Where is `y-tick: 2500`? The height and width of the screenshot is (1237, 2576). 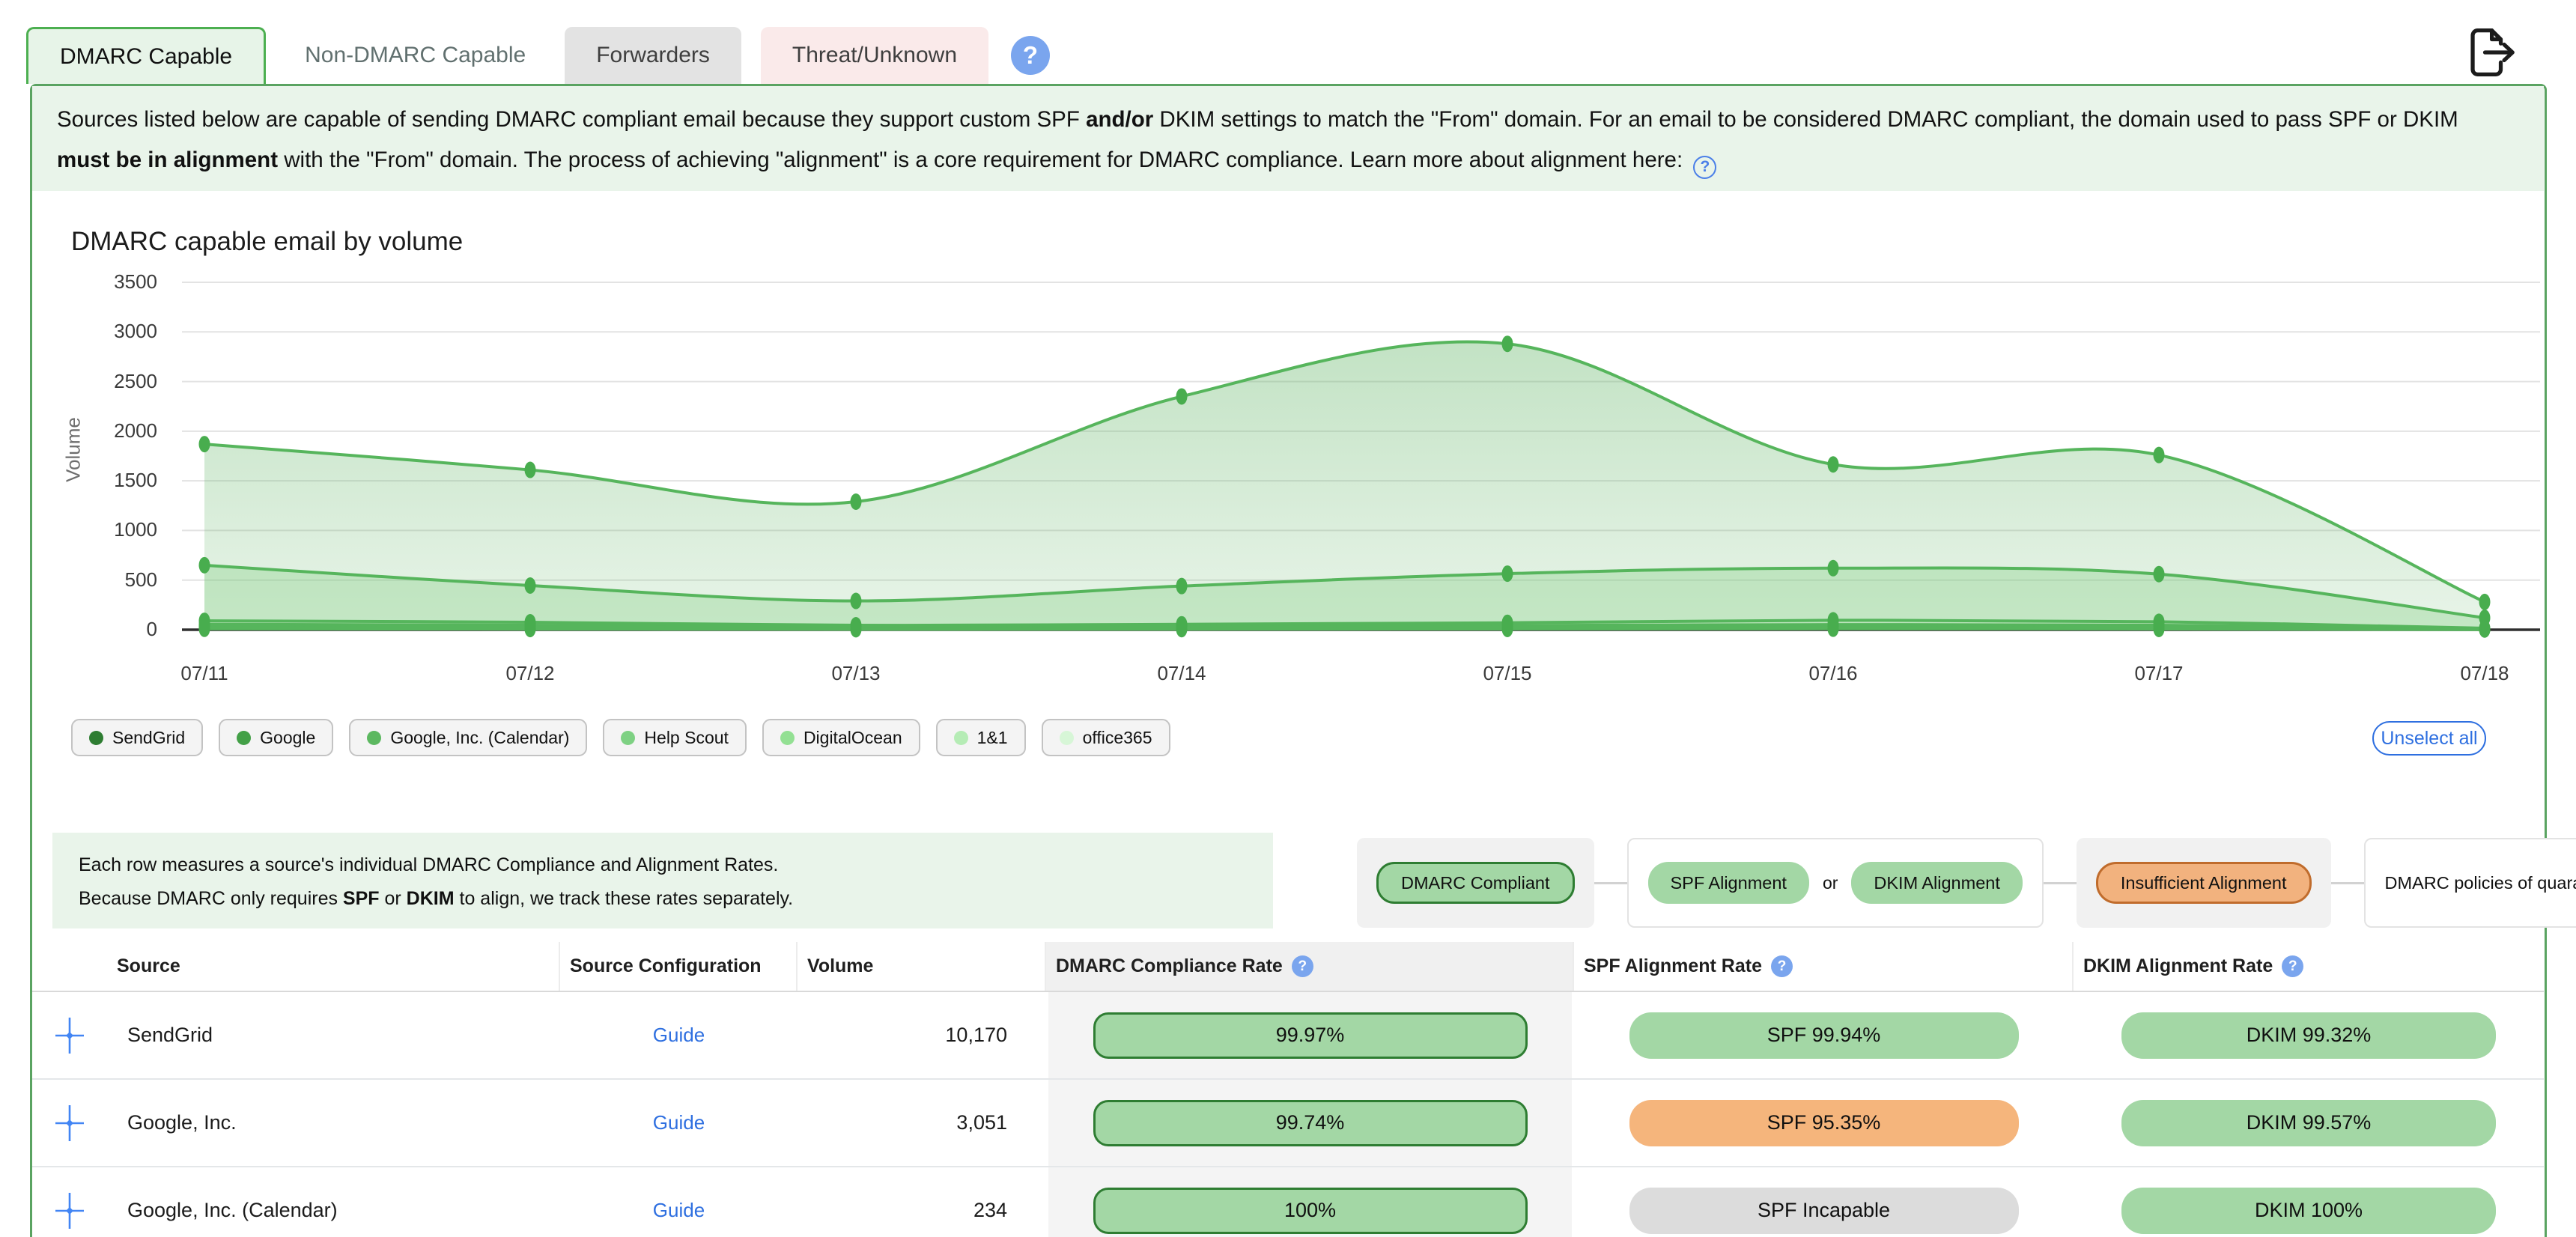
y-tick: 2500 is located at coordinates (135, 380).